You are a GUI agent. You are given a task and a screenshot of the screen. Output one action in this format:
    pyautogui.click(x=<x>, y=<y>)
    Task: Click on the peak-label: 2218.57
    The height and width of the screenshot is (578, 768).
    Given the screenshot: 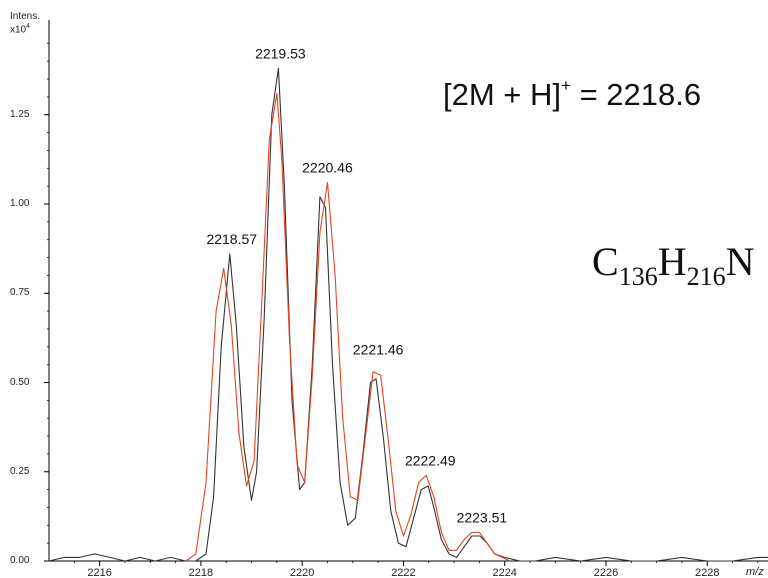 What is the action you would take?
    pyautogui.click(x=231, y=239)
    